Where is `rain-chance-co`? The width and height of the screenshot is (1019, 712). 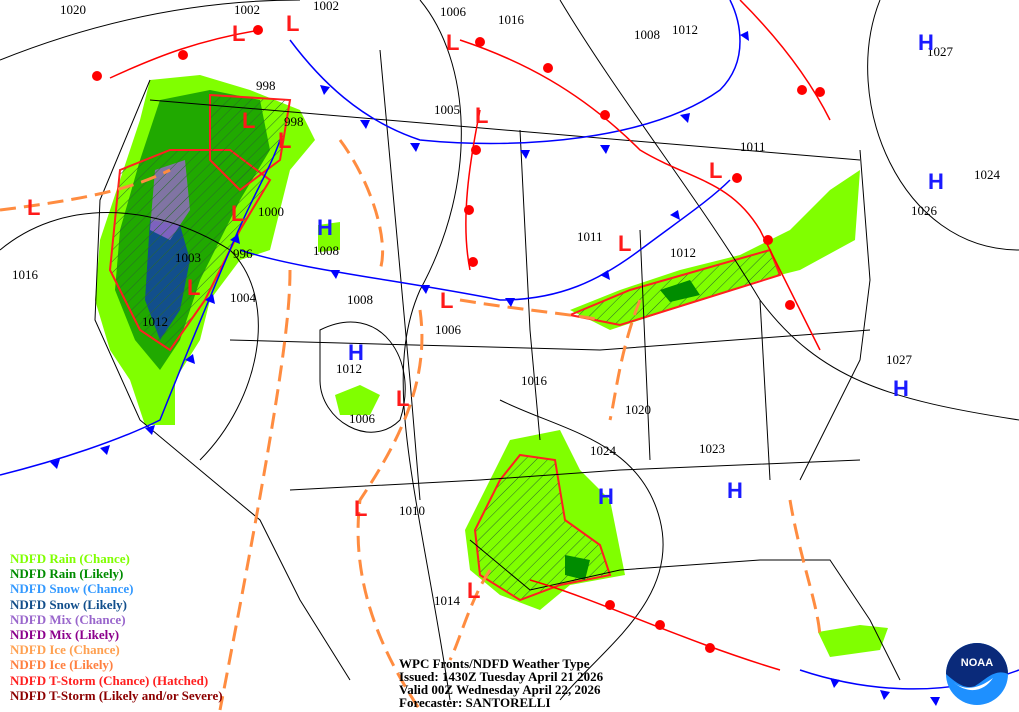
rain-chance-co is located at coordinates (329, 237).